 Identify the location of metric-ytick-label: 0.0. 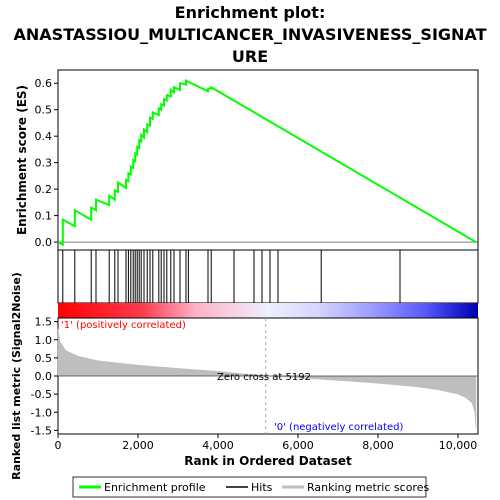
(44, 376).